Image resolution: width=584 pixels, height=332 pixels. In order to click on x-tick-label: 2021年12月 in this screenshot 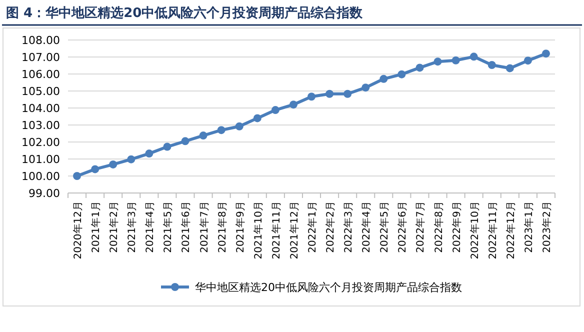, I will do `click(294, 230)`.